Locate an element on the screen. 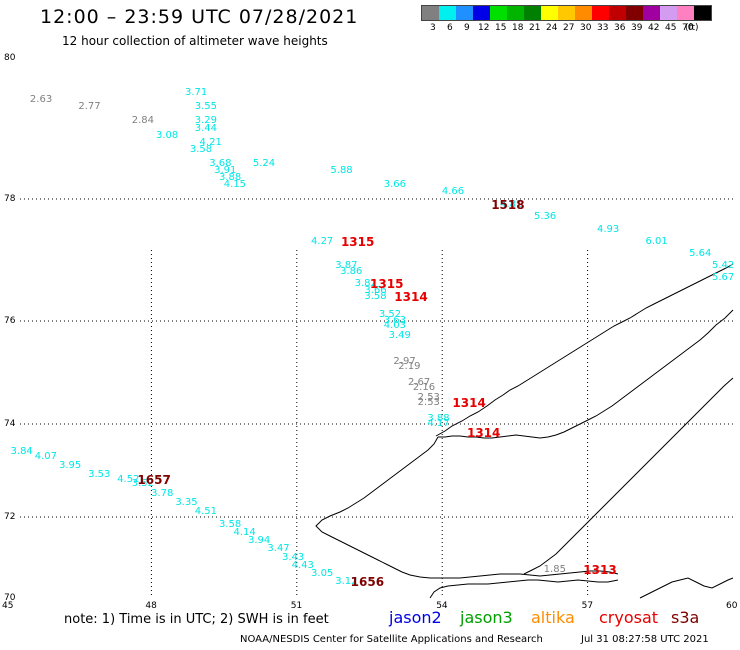 This screenshot has width=740, height=650. swh-observation: 5.67 is located at coordinates (723, 278).